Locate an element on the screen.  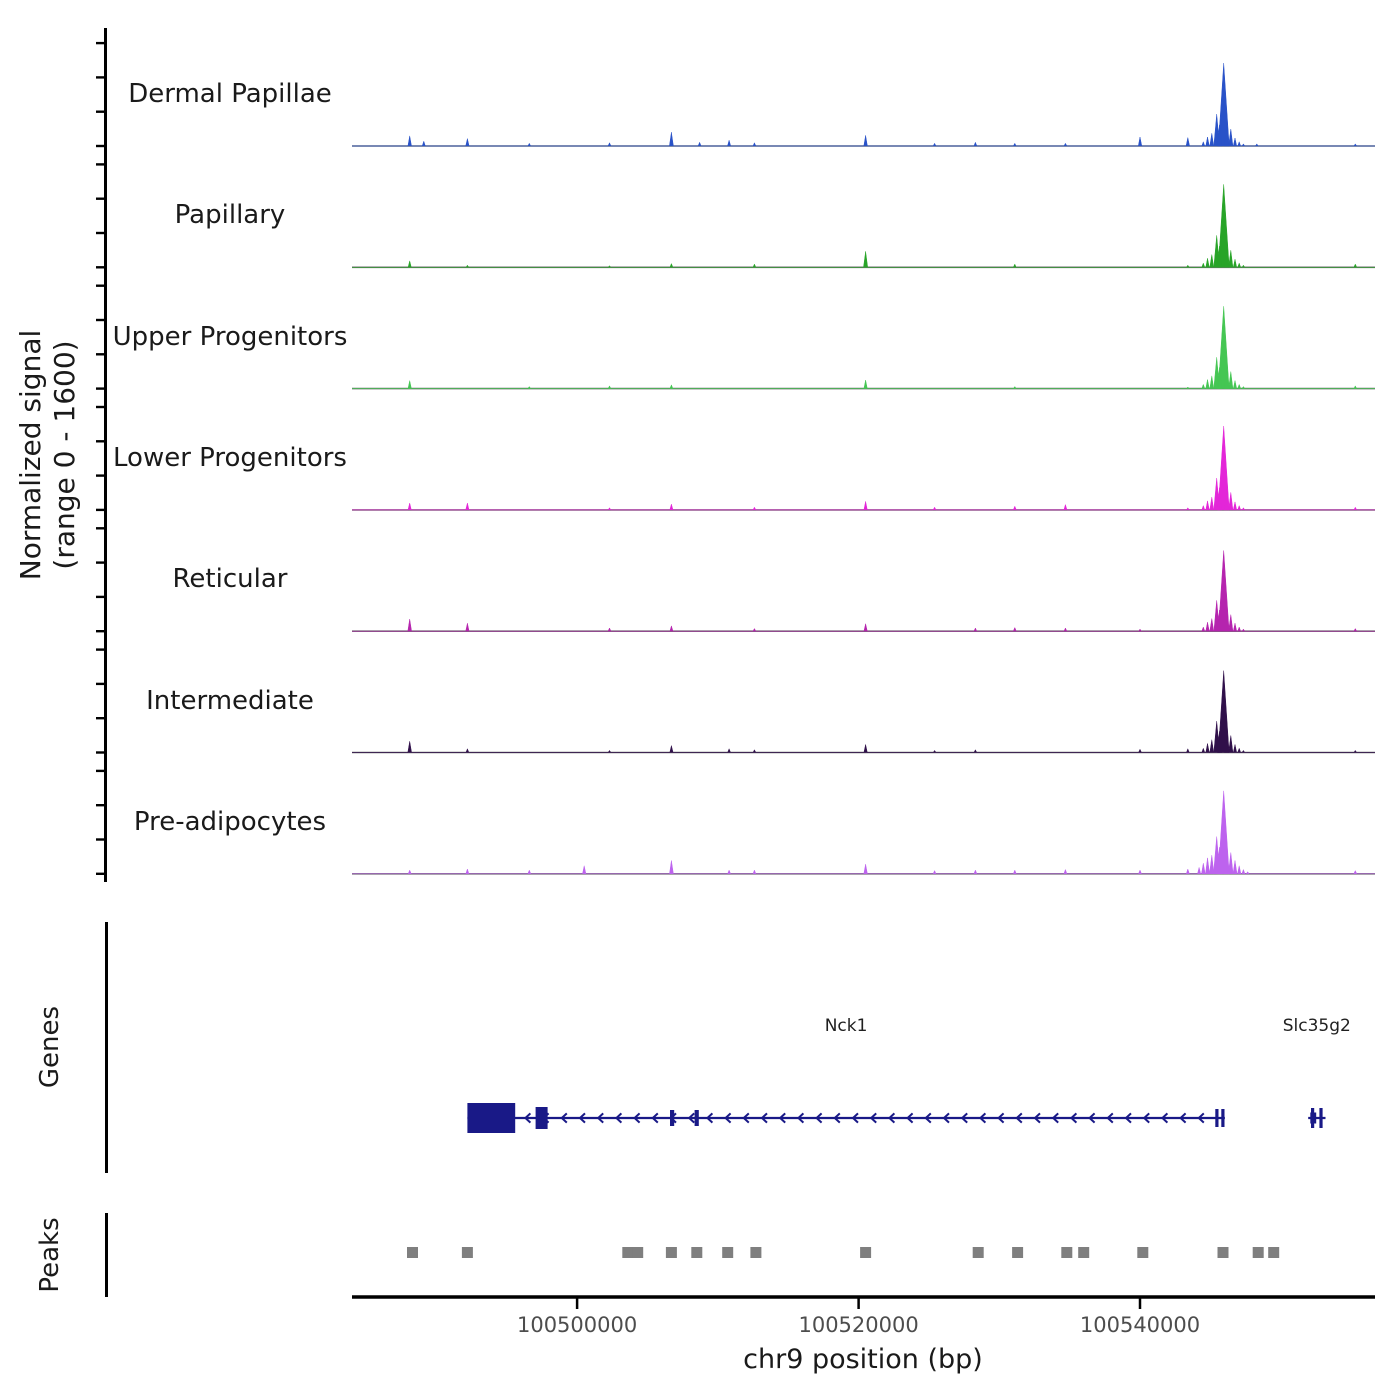
x-tick-label-100520000: 100520000 is located at coordinates (858, 1325).